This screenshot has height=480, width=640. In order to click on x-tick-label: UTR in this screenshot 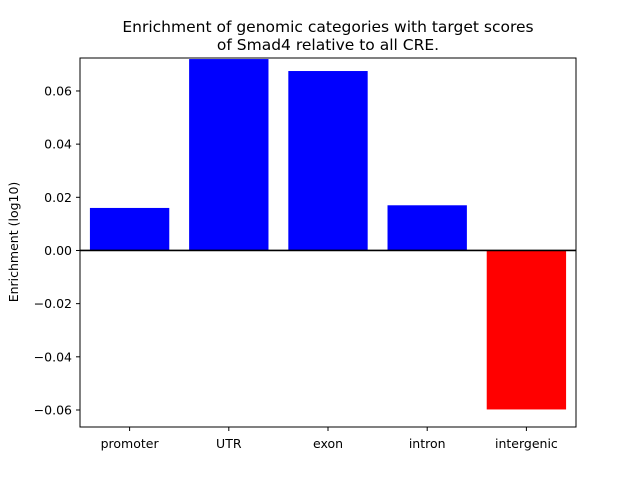, I will do `click(229, 443)`.